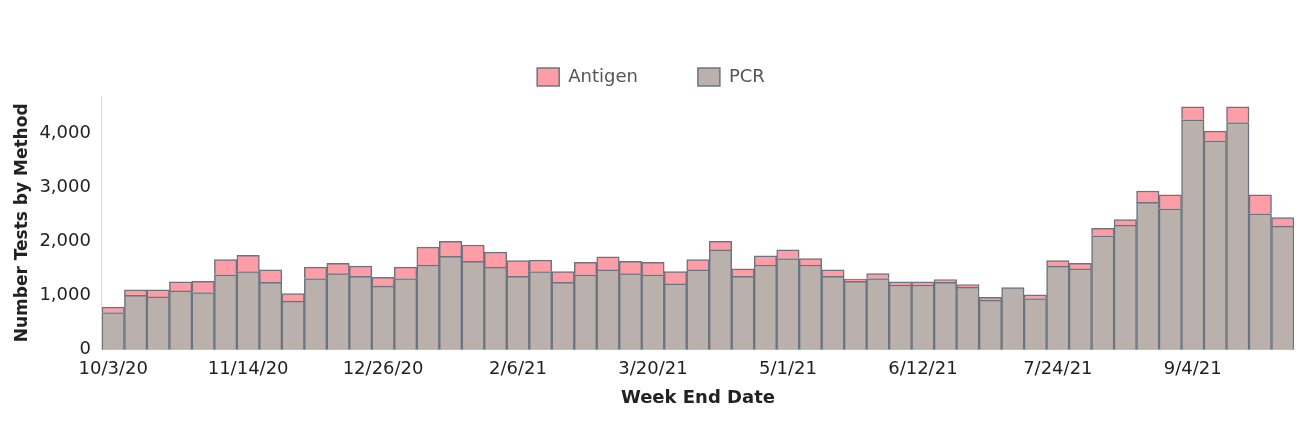 Image resolution: width=1312 pixels, height=423 pixels. I want to click on x-tick-label: 11/14/20, so click(248, 368).